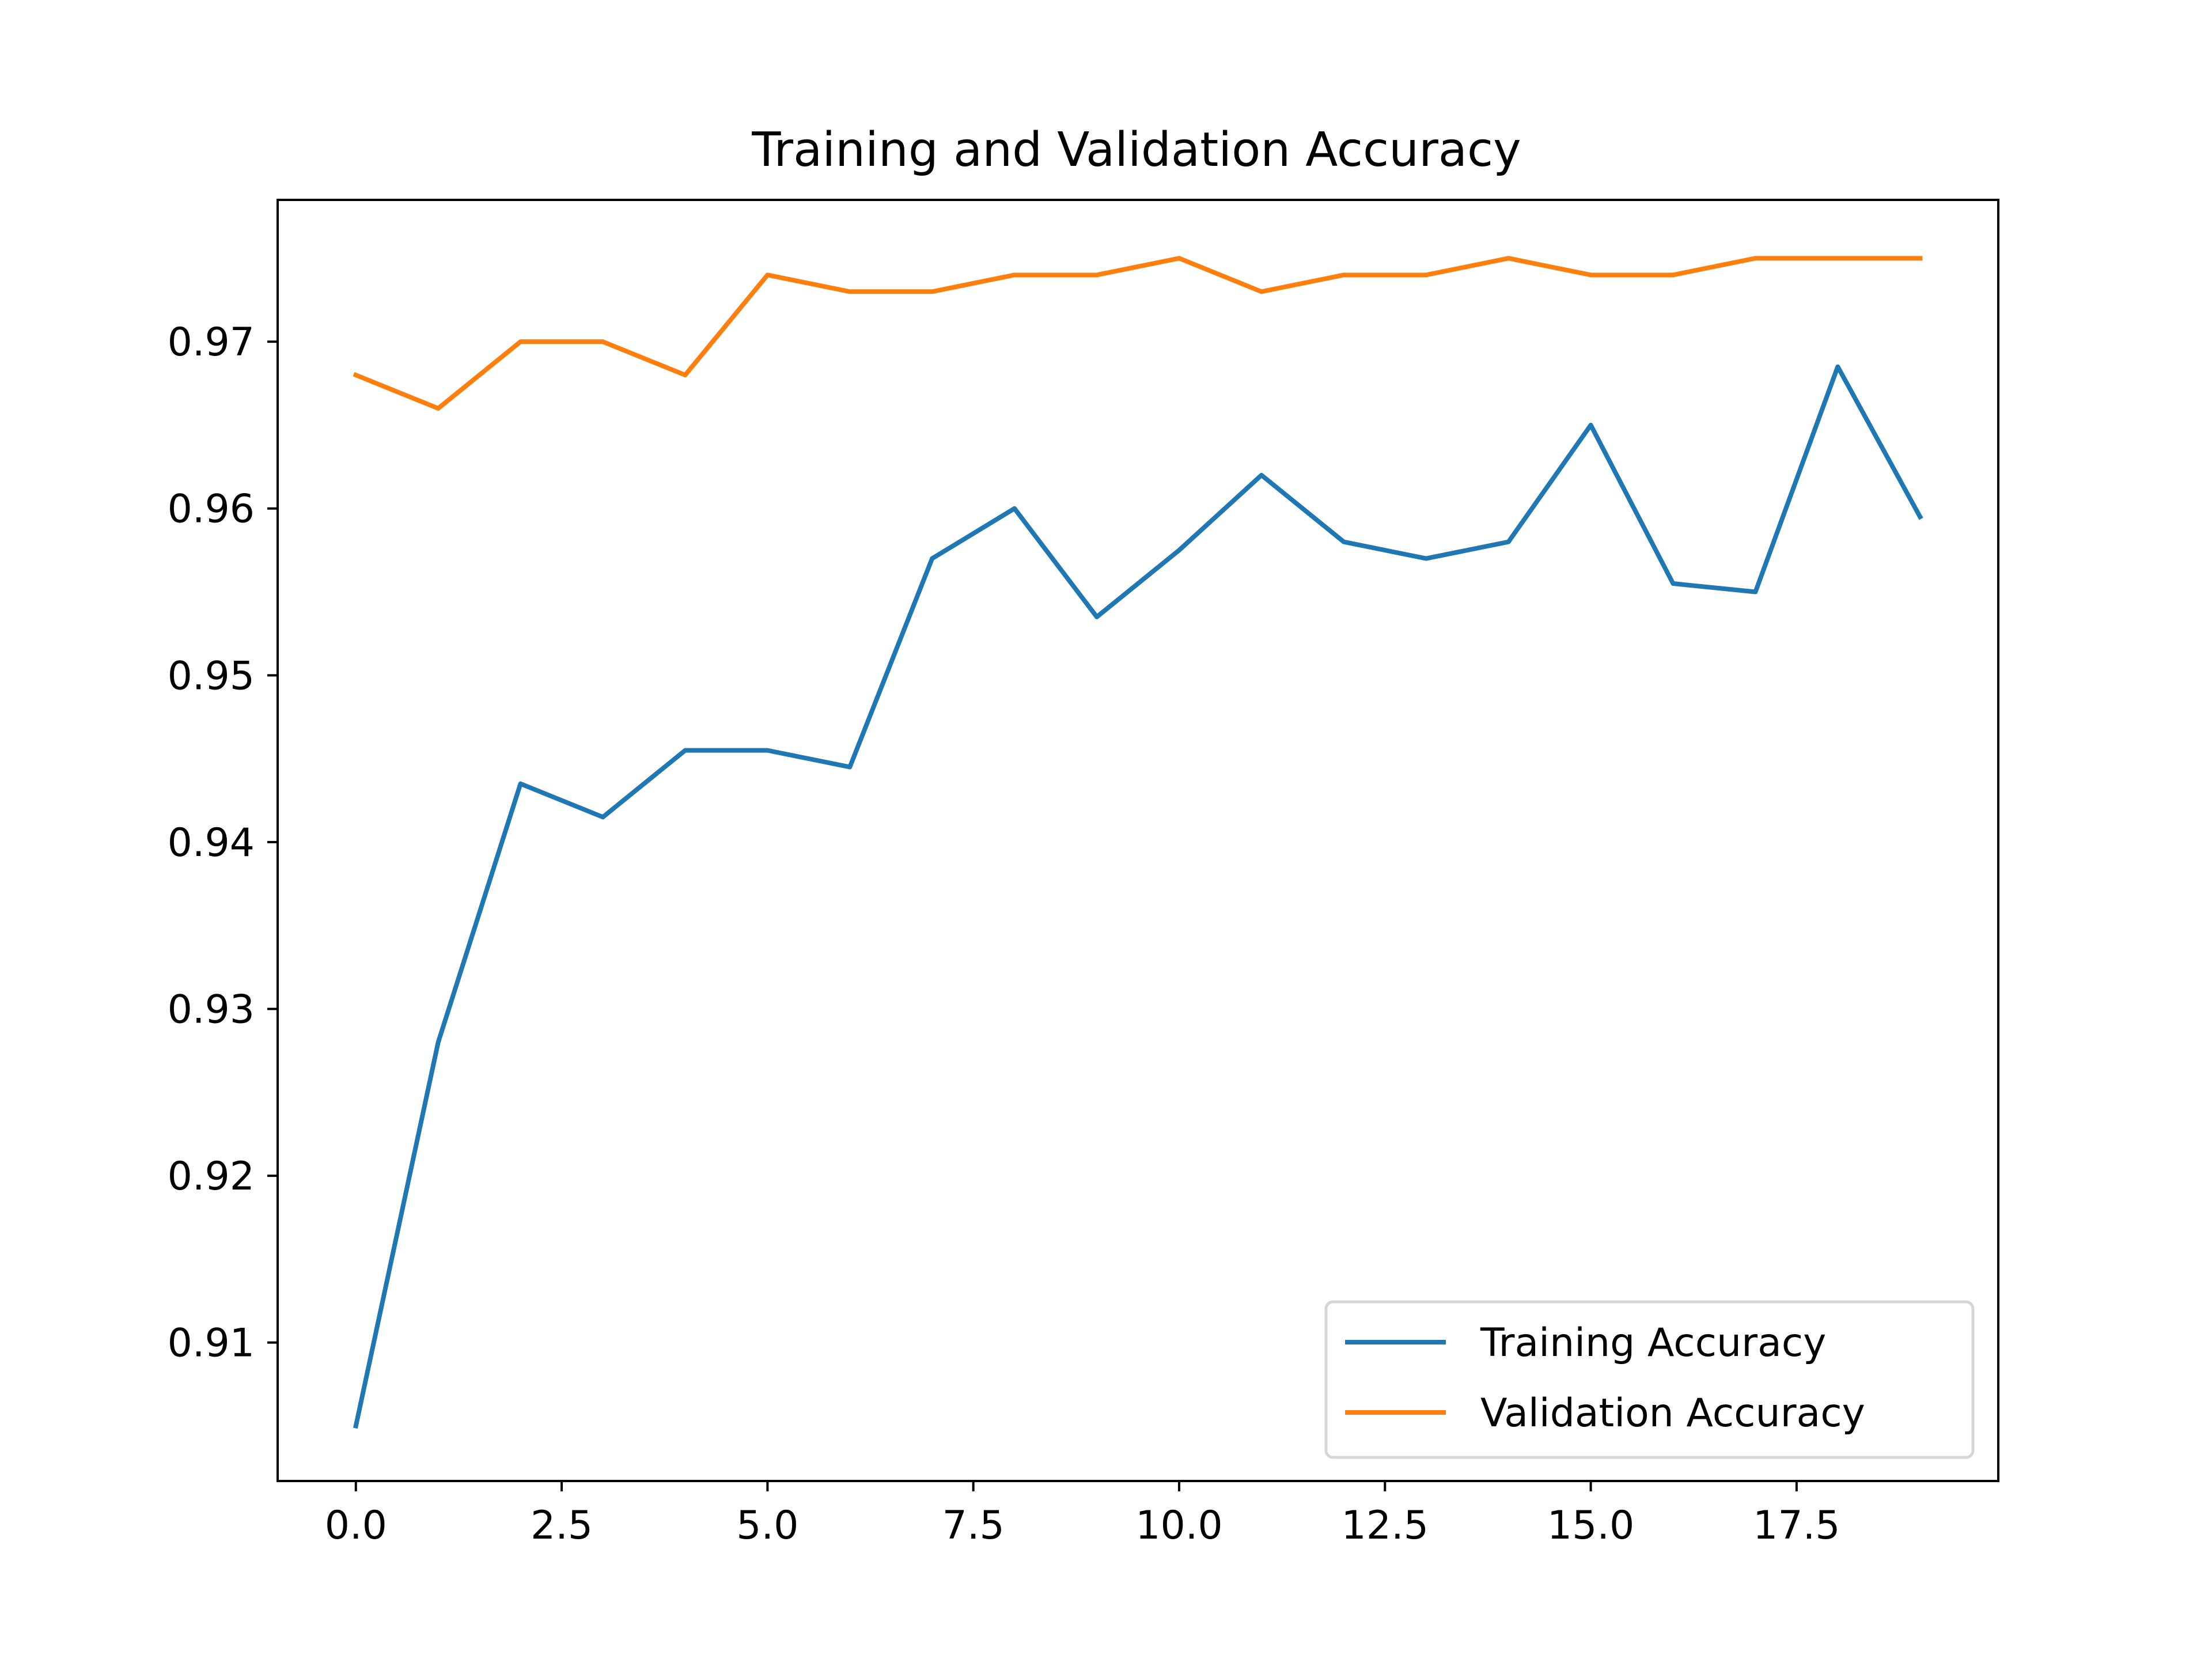 The height and width of the screenshot is (1659, 2212). What do you see at coordinates (767, 1525) in the screenshot?
I see `x-tick-label: 5.0` at bounding box center [767, 1525].